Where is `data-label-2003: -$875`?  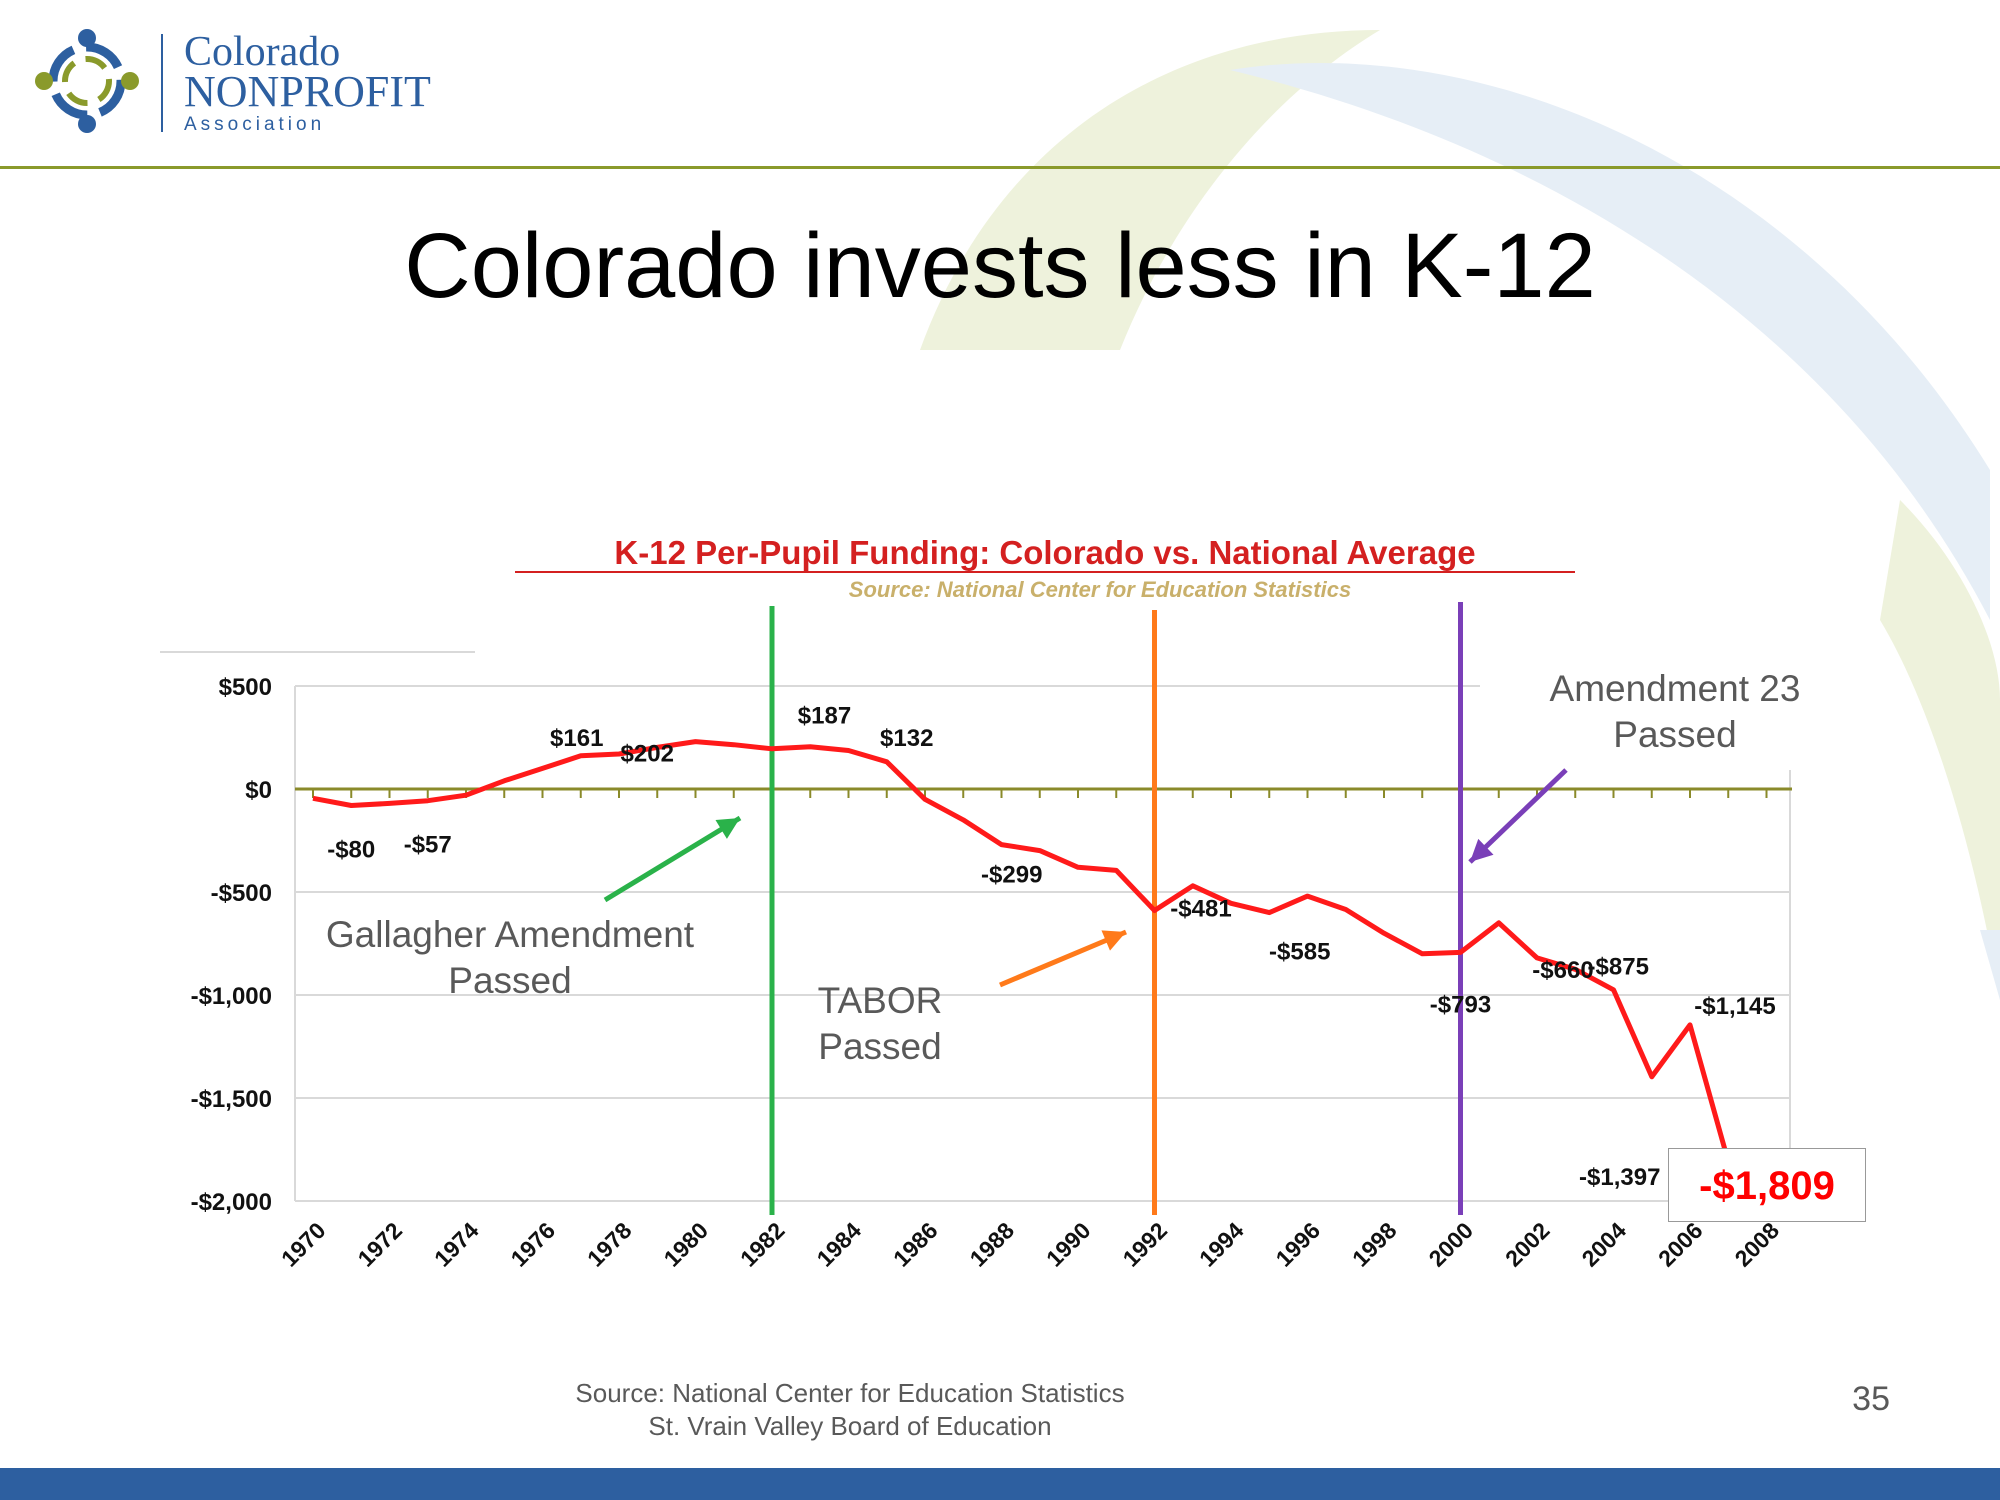
data-label-2003: -$875 is located at coordinates (1618, 966).